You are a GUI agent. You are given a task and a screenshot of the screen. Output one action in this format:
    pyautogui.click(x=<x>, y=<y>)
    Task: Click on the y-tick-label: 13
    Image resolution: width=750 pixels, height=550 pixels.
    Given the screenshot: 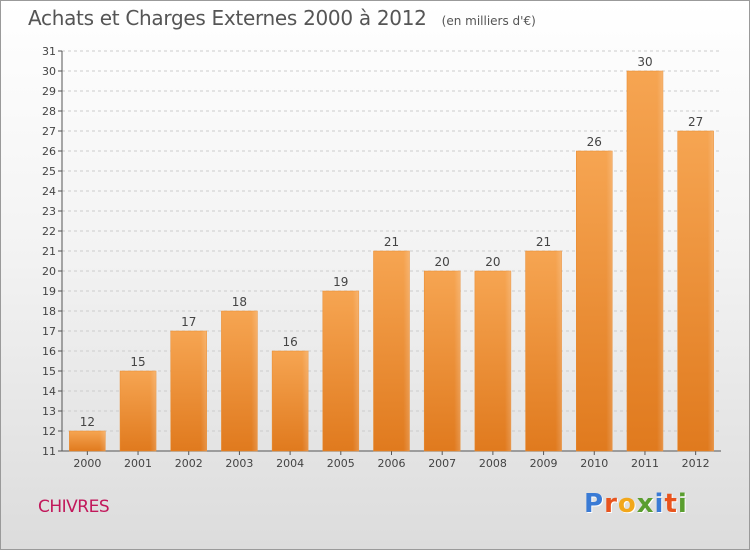 What is the action you would take?
    pyautogui.click(x=49, y=411)
    